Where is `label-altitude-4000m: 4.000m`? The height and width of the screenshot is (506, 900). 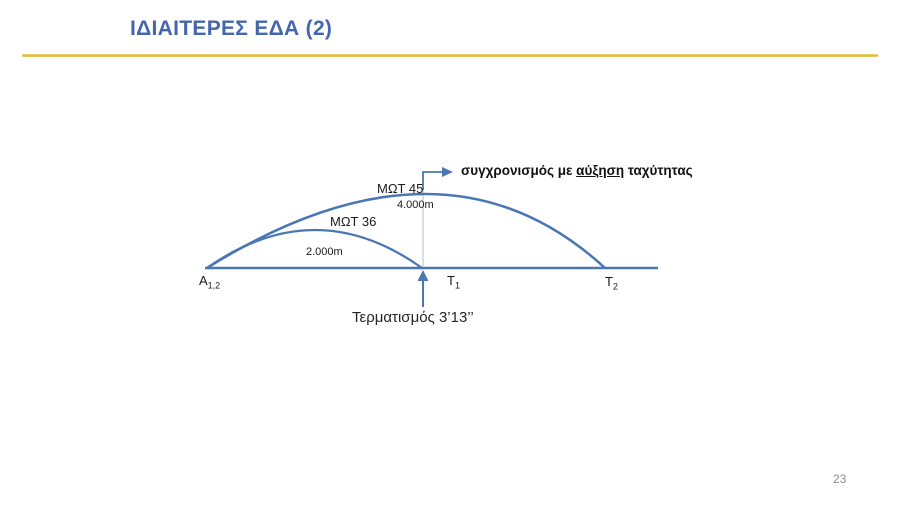
label-altitude-4000m: 4.000m is located at coordinates (415, 205).